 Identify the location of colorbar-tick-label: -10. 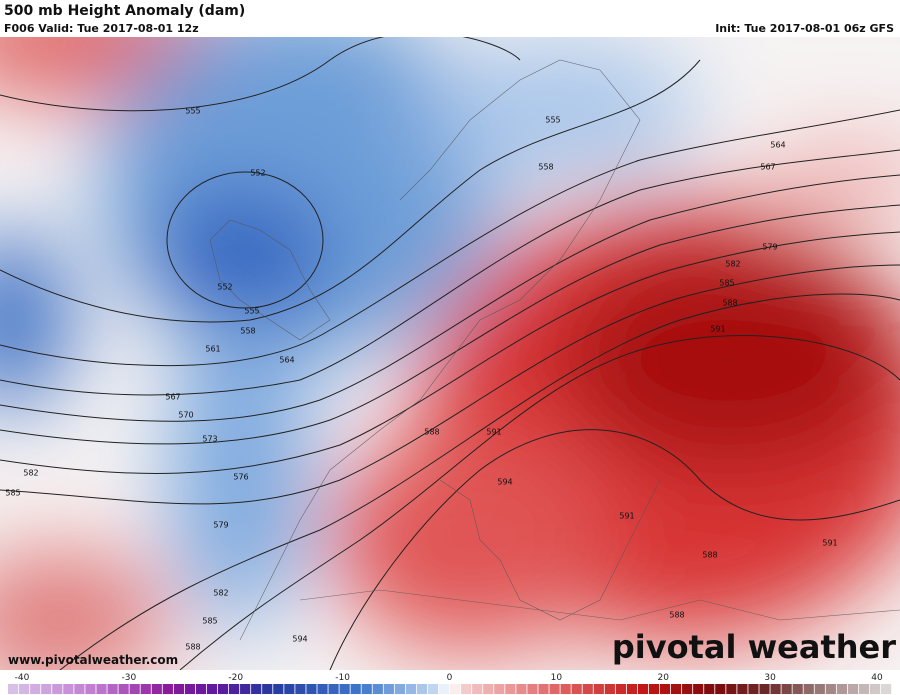
(342, 678).